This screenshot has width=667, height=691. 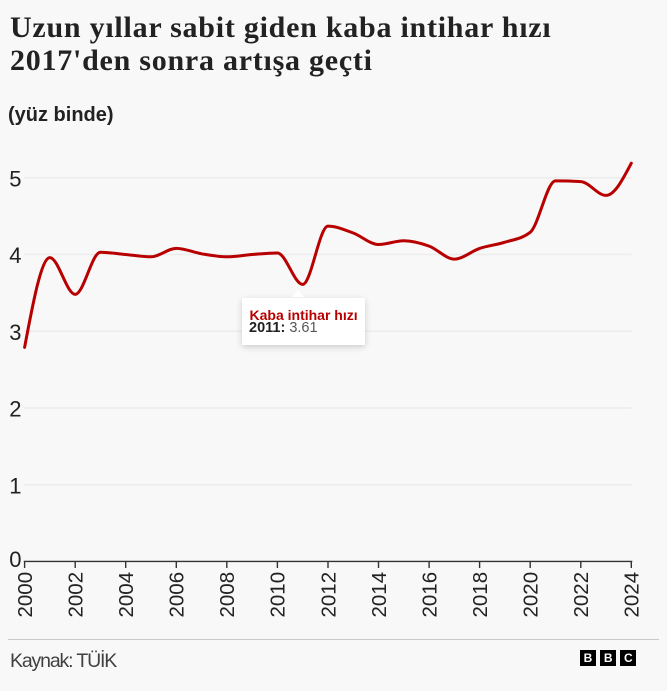 What do you see at coordinates (480, 595) in the screenshot?
I see `svg-text: 2018` at bounding box center [480, 595].